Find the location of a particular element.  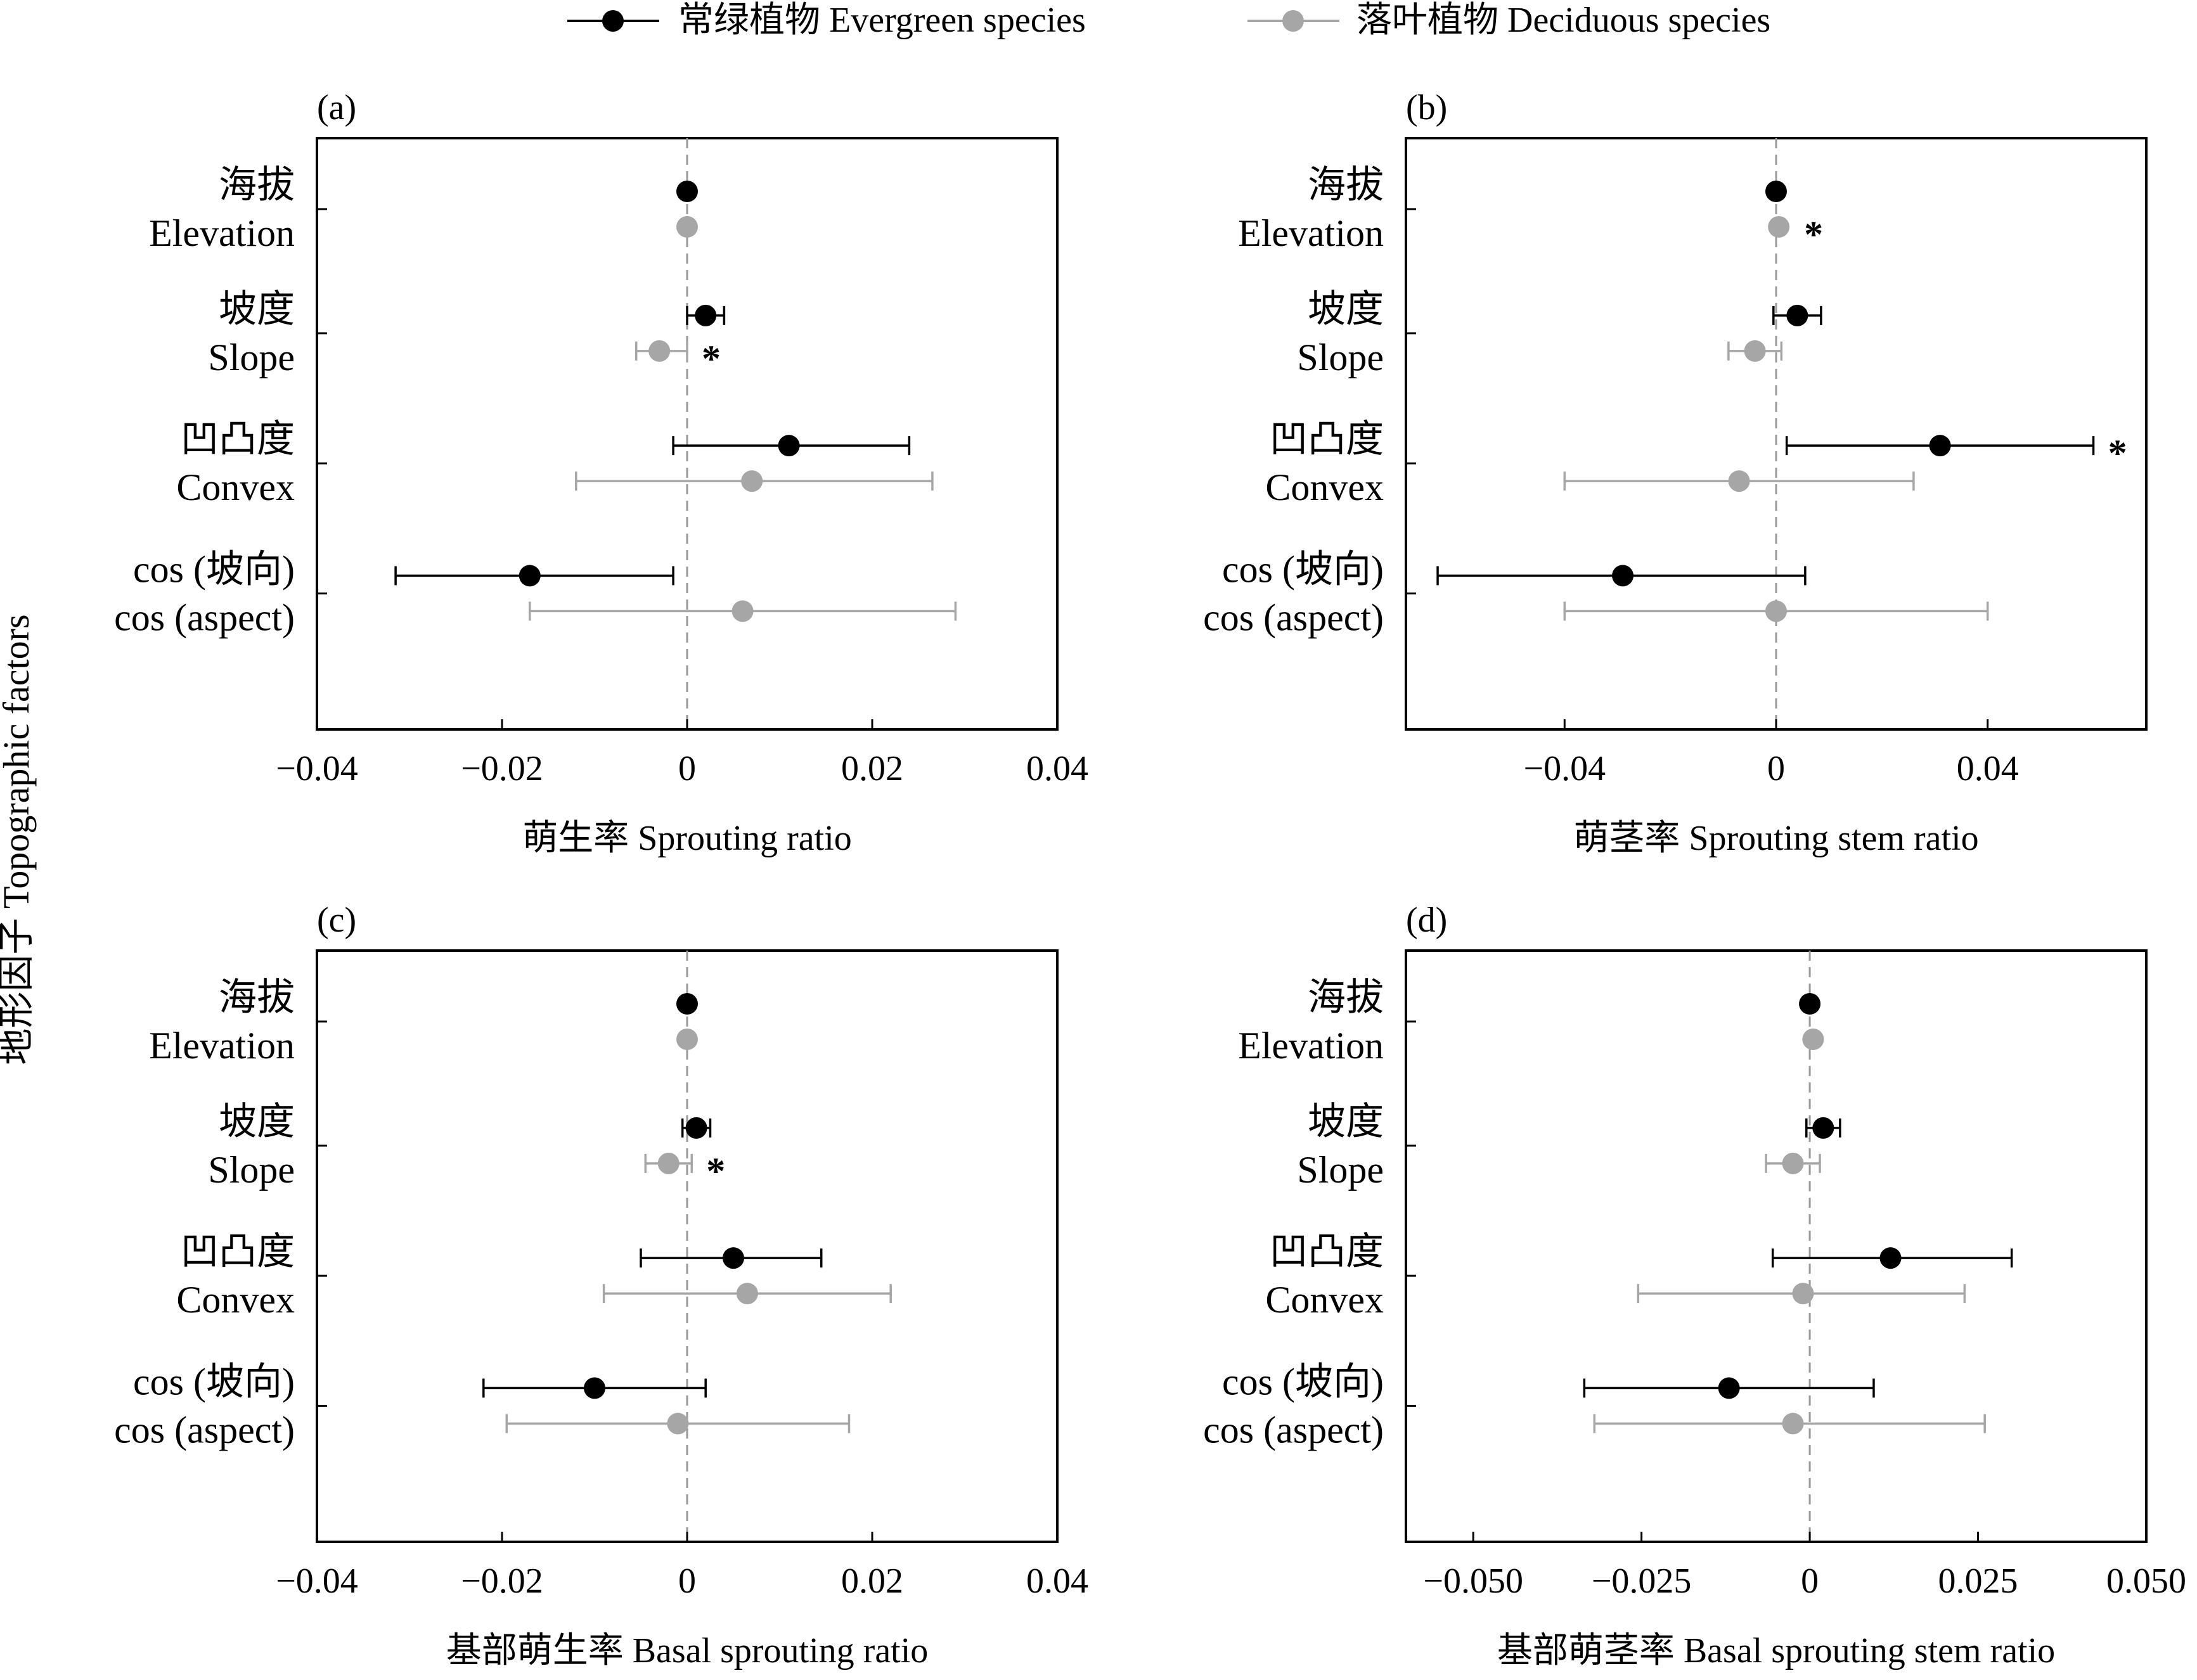

x-axis-title: 萌生率 Sprouting ratio is located at coordinates (687, 838).